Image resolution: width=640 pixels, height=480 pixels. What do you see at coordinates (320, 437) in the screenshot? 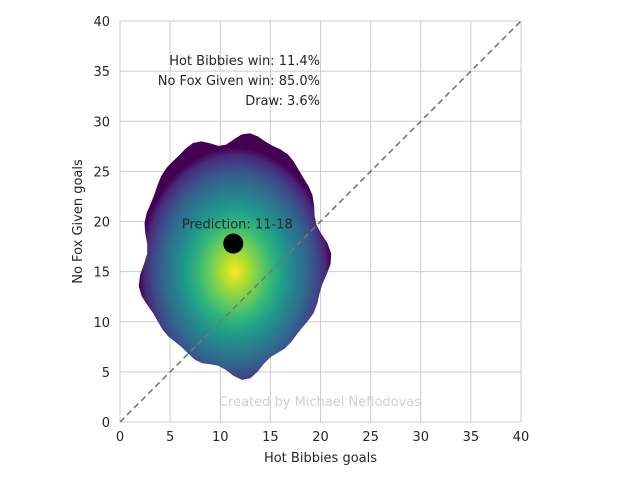
I see `x-tick-label: 20` at bounding box center [320, 437].